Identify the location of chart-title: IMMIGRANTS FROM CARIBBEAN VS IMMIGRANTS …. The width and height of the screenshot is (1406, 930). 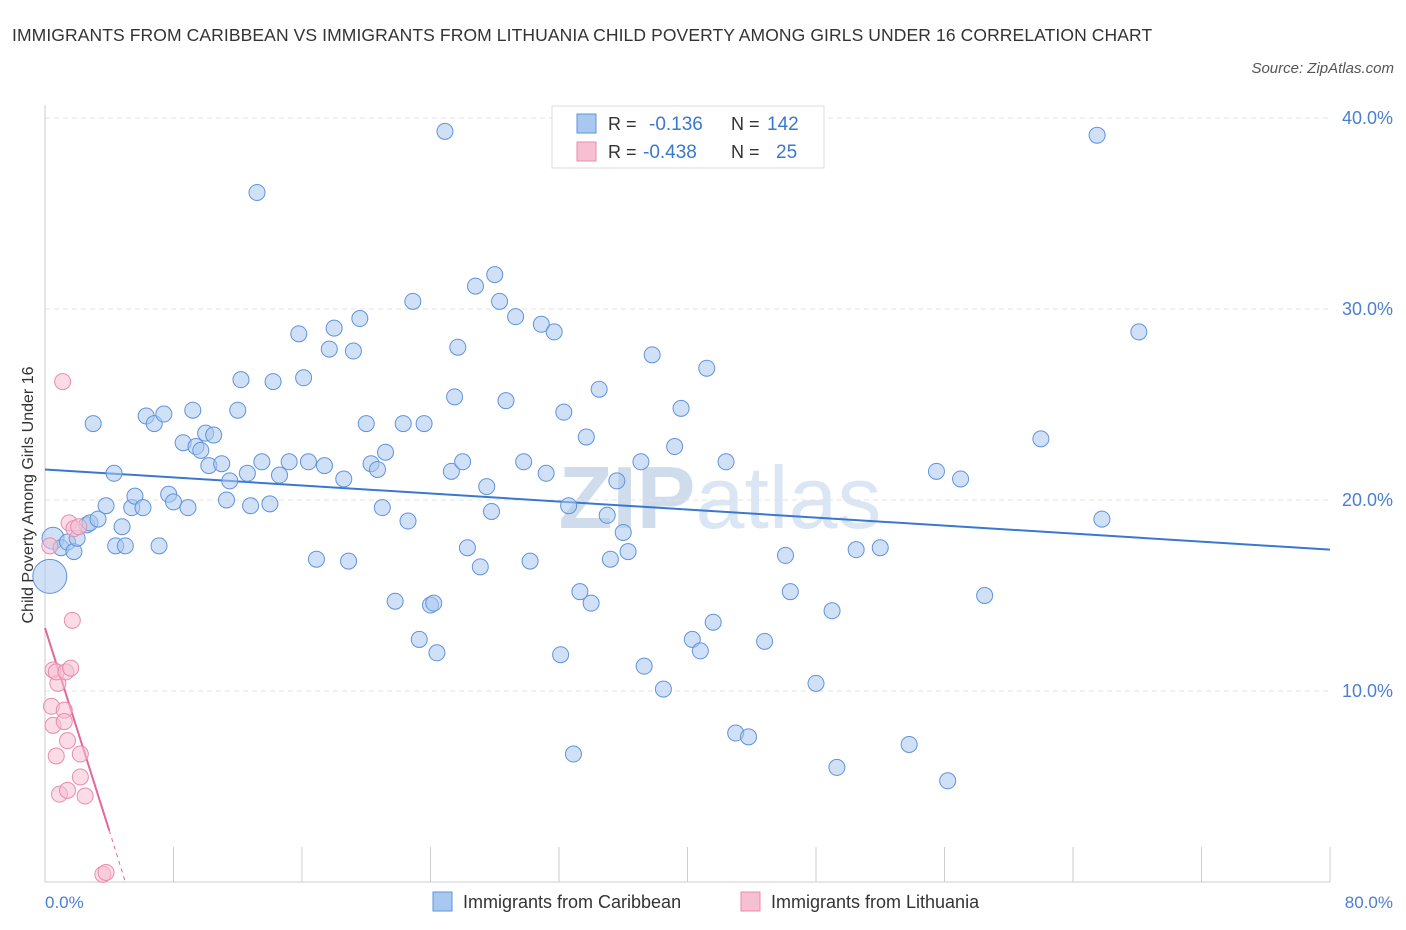
(582, 35).